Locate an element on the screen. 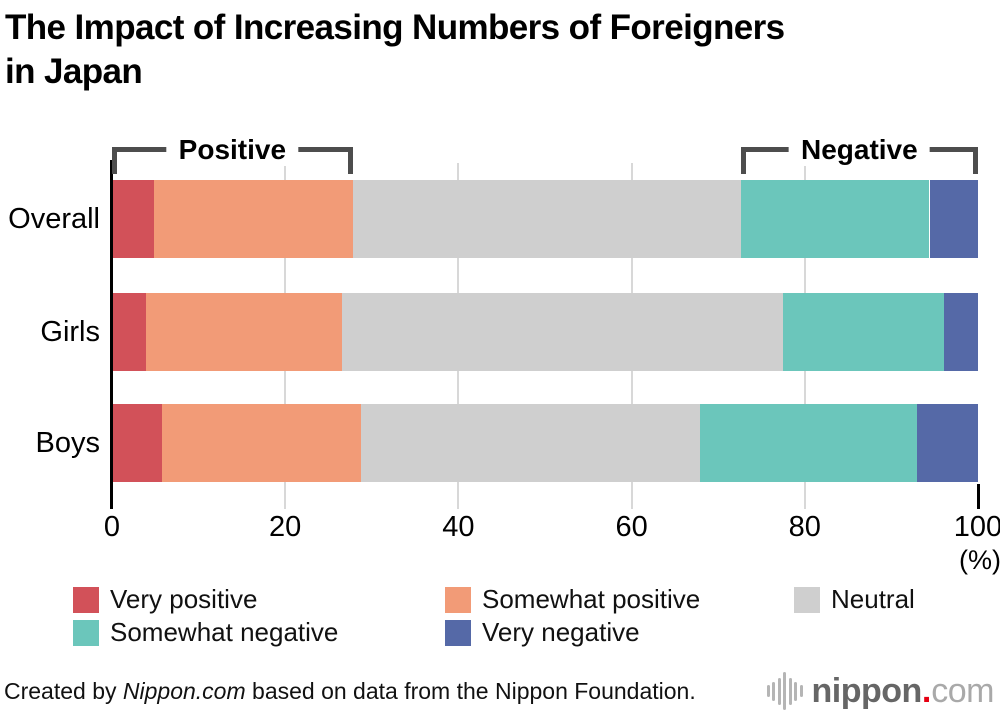 The width and height of the screenshot is (1000, 718). x-tick-label-100: 100 is located at coordinates (976, 527).